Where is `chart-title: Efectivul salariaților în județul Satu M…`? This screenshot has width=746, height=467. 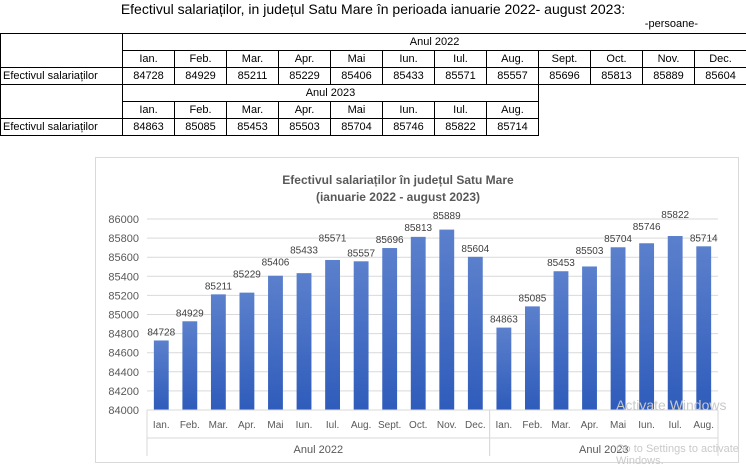
chart-title: Efectivul salariaților în județul Satu M… is located at coordinates (398, 180).